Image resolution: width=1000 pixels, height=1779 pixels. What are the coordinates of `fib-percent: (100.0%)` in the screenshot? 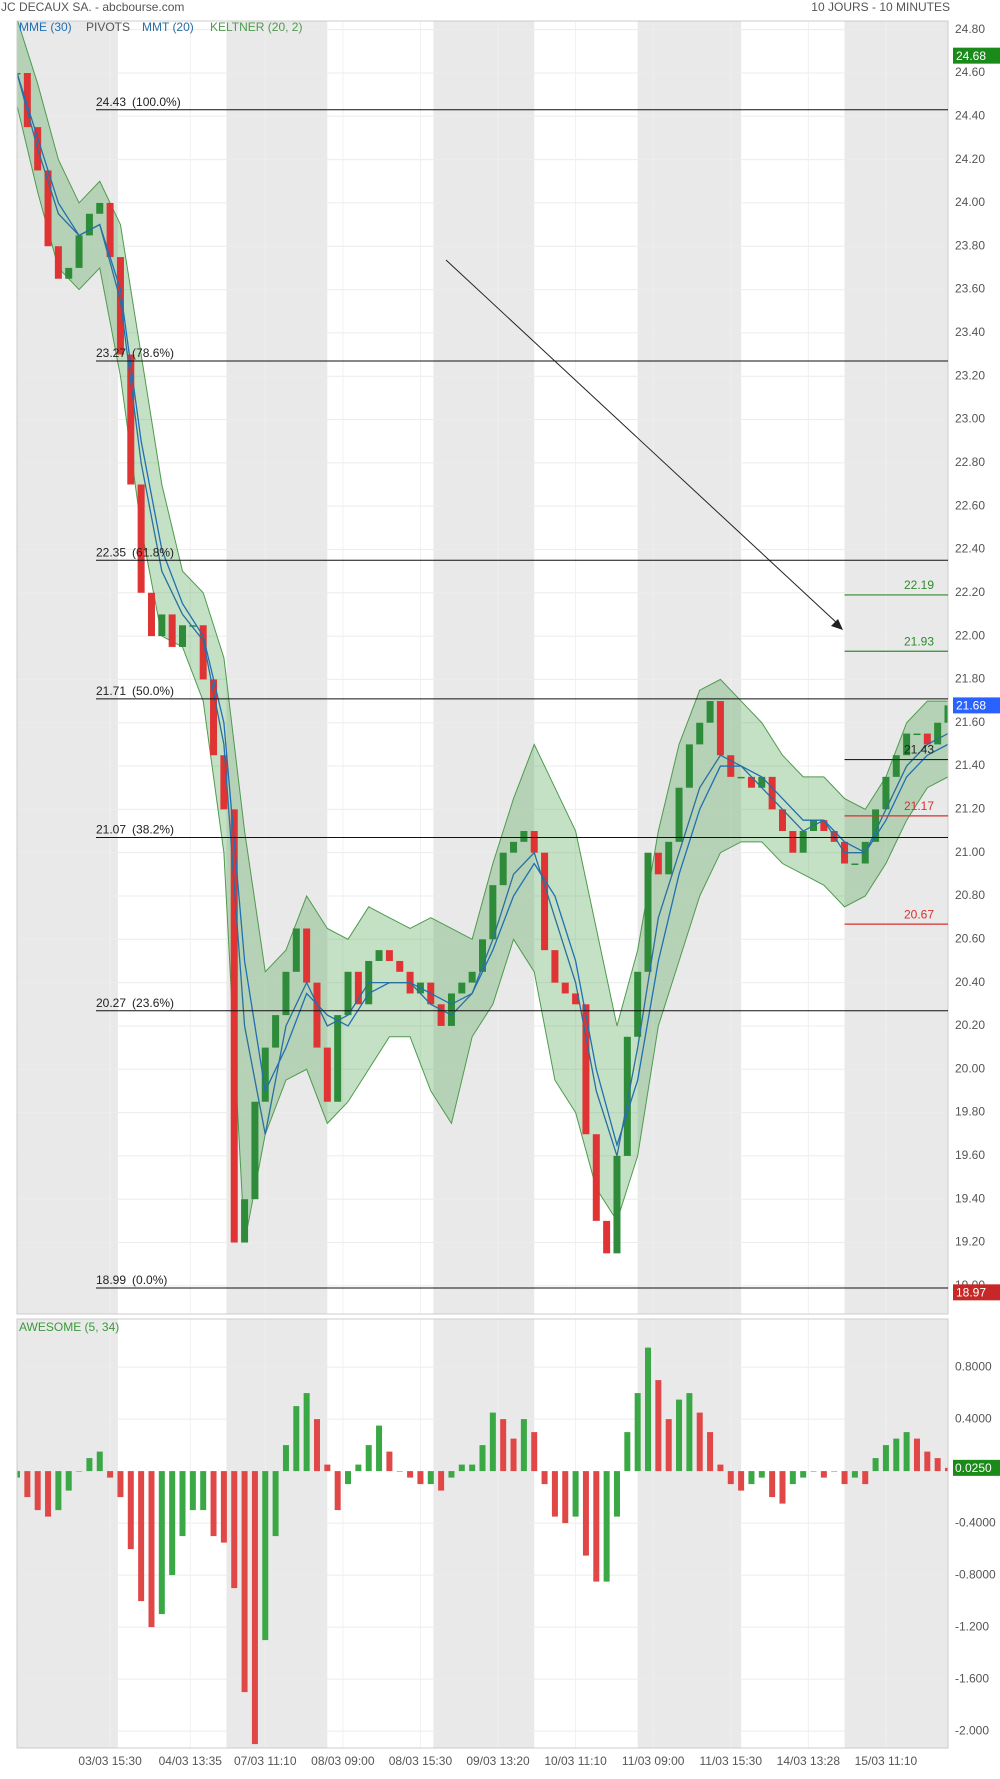 It's located at (156, 102).